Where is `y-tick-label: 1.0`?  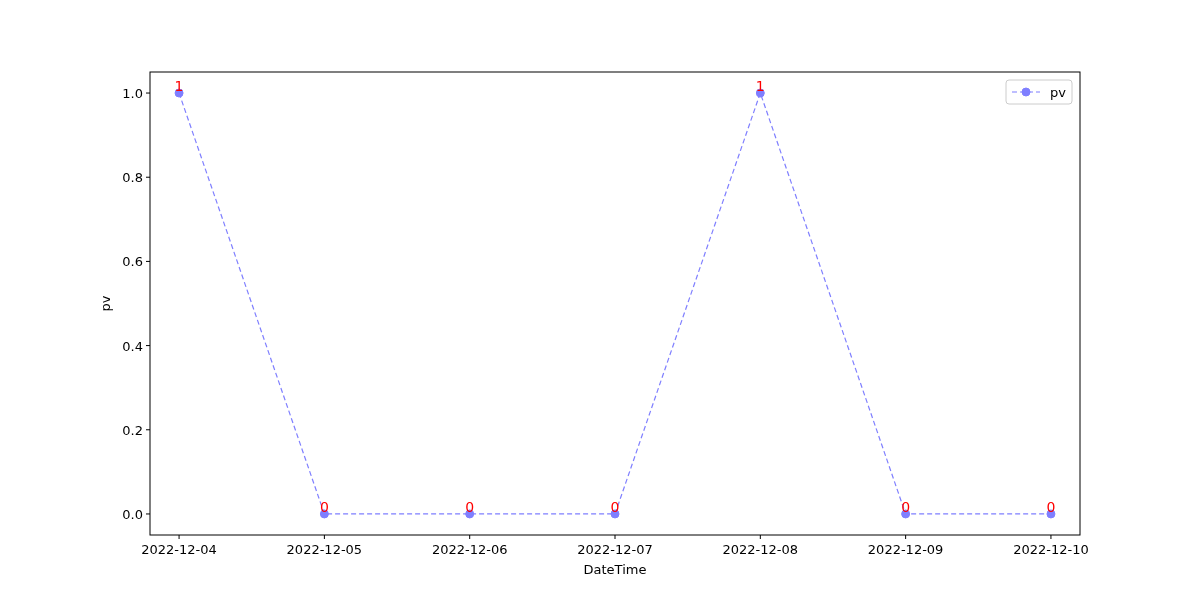 y-tick-label: 1.0 is located at coordinates (132, 94).